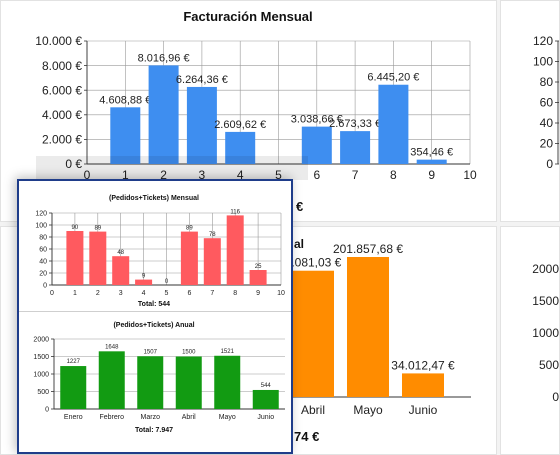 The width and height of the screenshot is (560, 455). What do you see at coordinates (470, 175) in the screenshot?
I see `x-tick-label: 10` at bounding box center [470, 175].